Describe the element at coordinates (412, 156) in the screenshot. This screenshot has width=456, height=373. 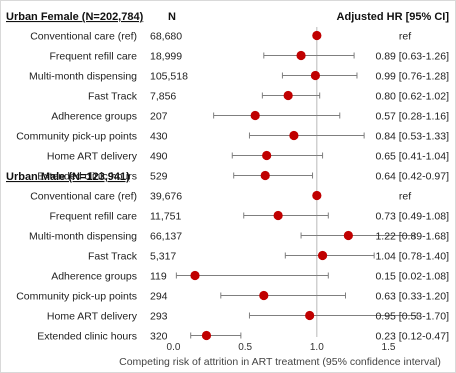
I see `hr-value: 0.65 [0.41-1.04]` at that location.